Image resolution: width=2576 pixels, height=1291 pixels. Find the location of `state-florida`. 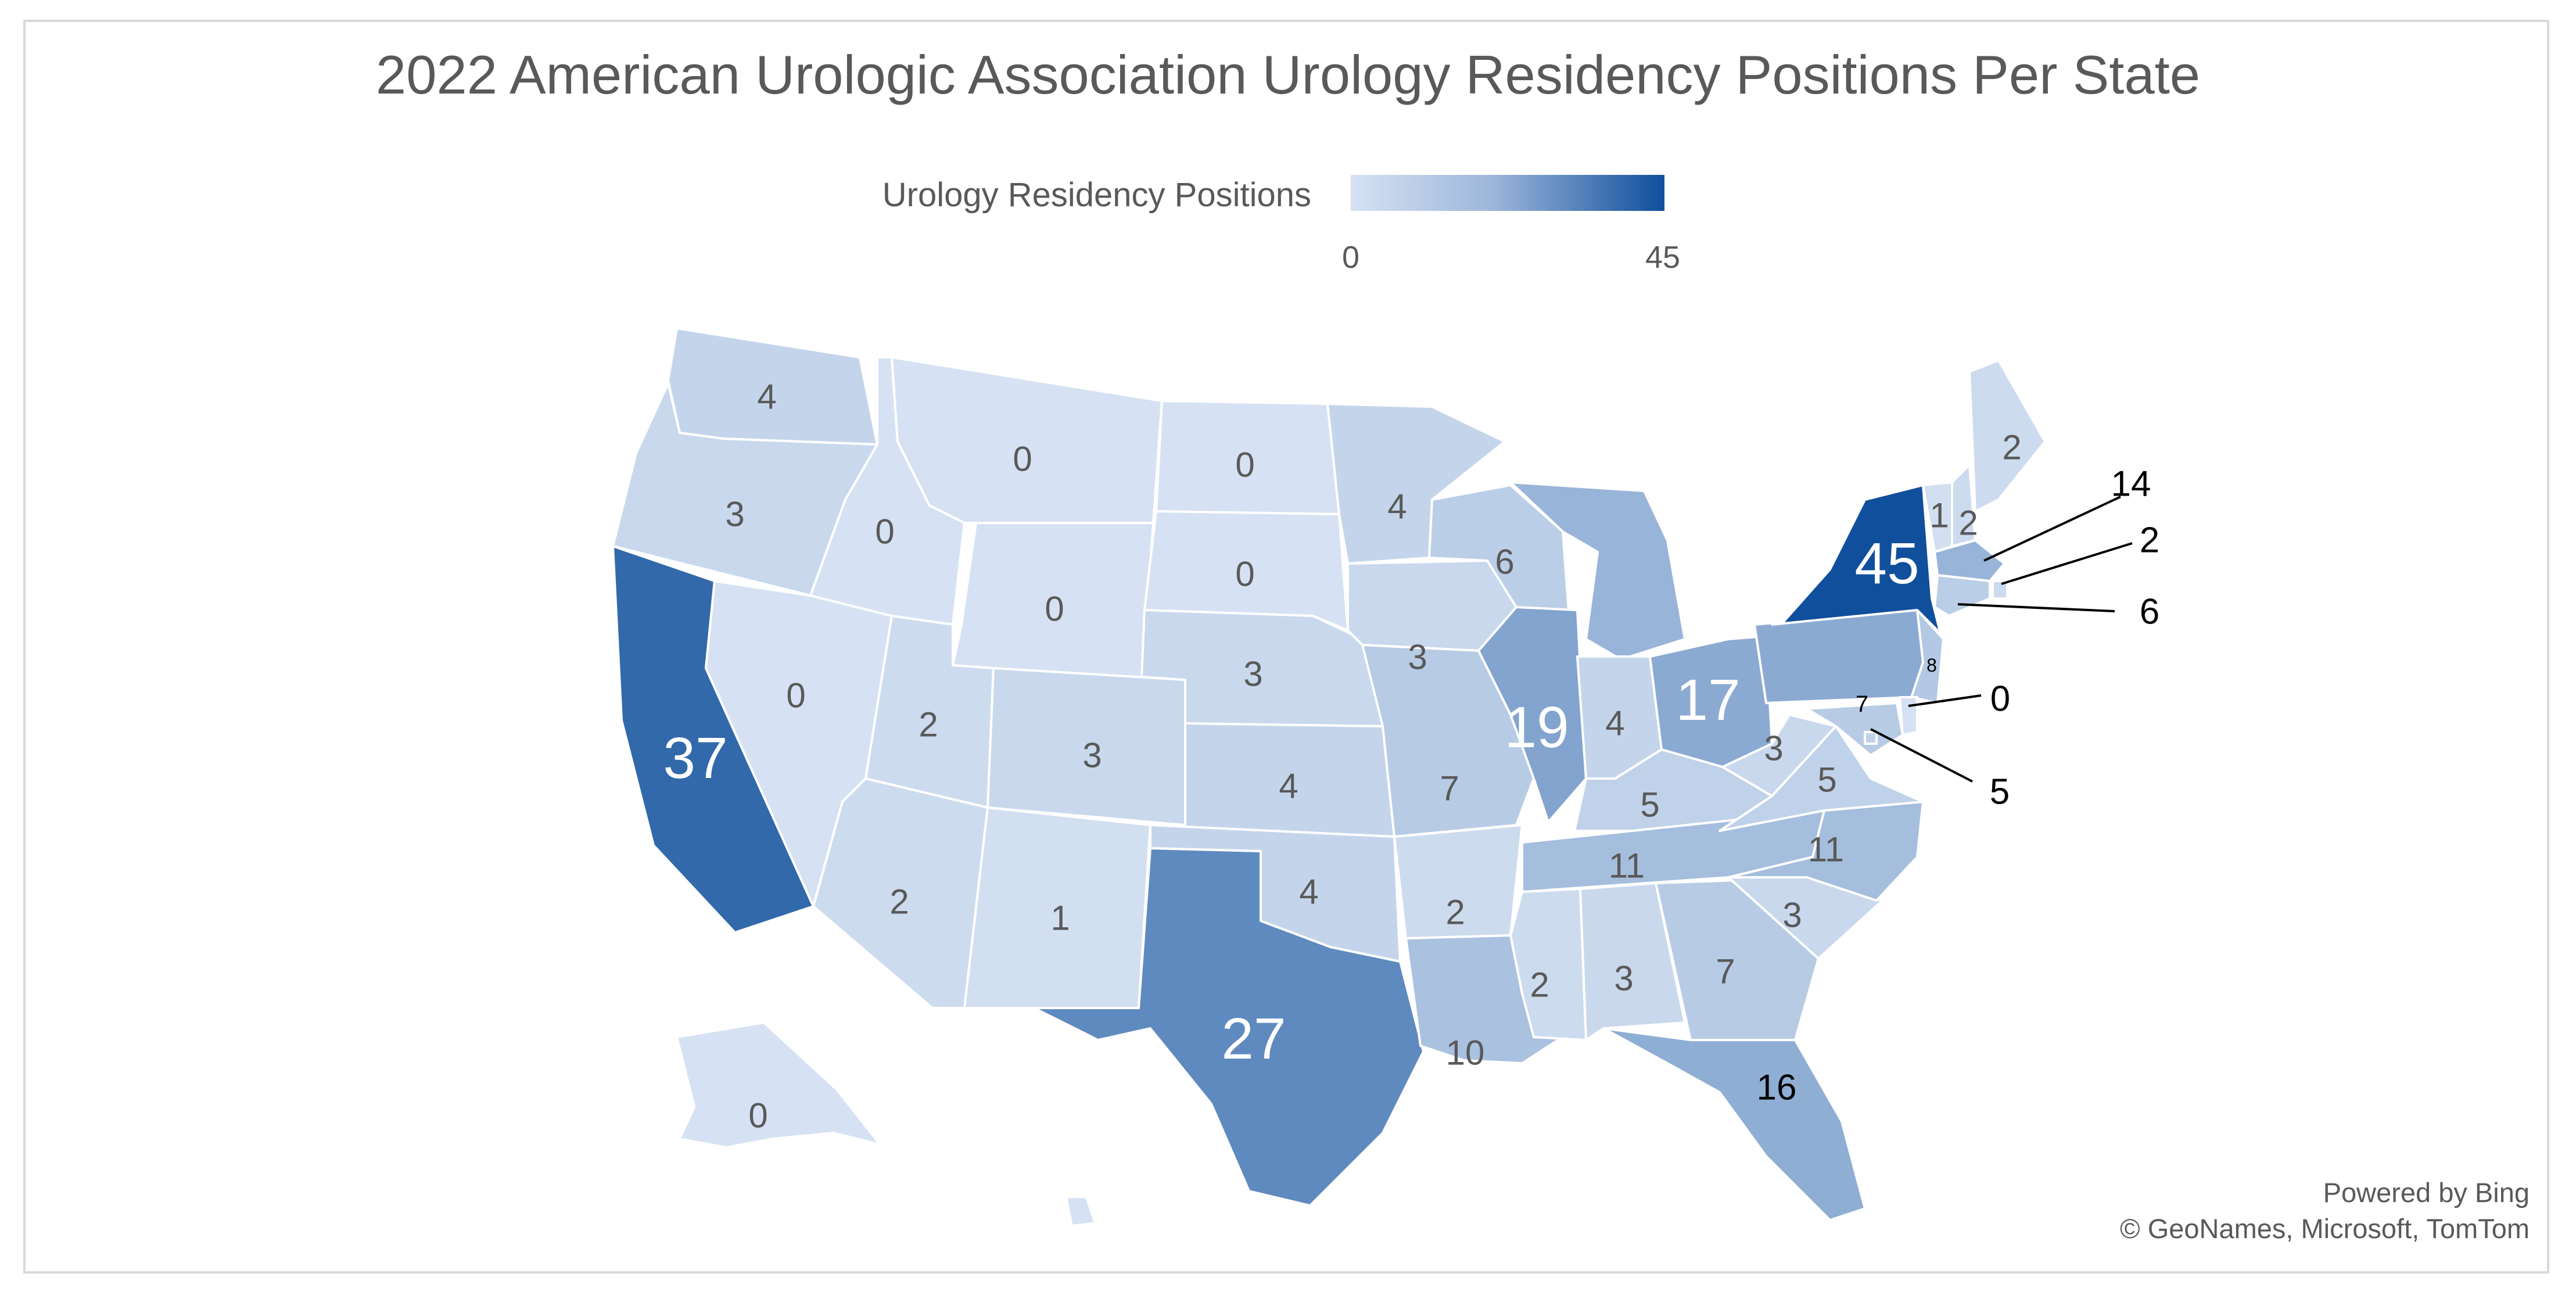

state-florida is located at coordinates (1734, 1124).